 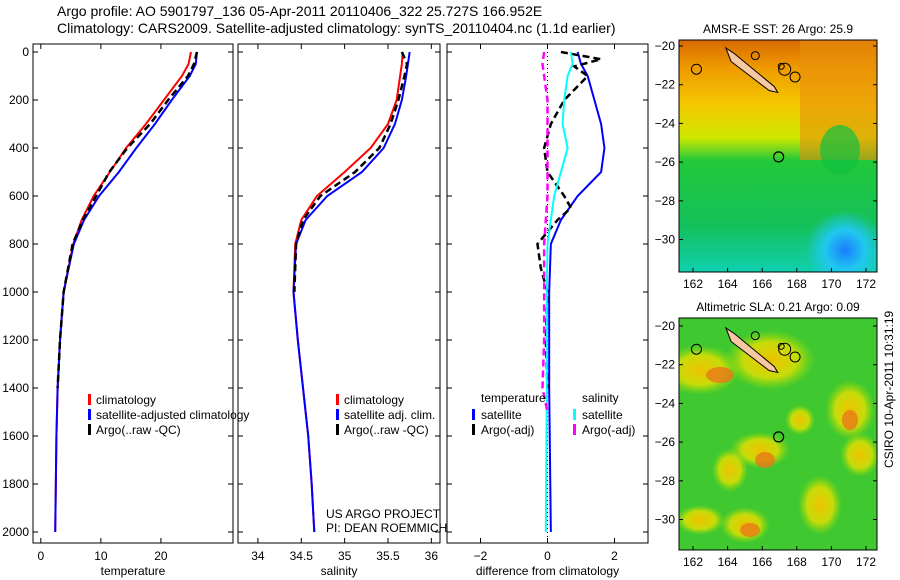 I want to click on project-line-1: US ARGO PROJECT, so click(x=383, y=514).